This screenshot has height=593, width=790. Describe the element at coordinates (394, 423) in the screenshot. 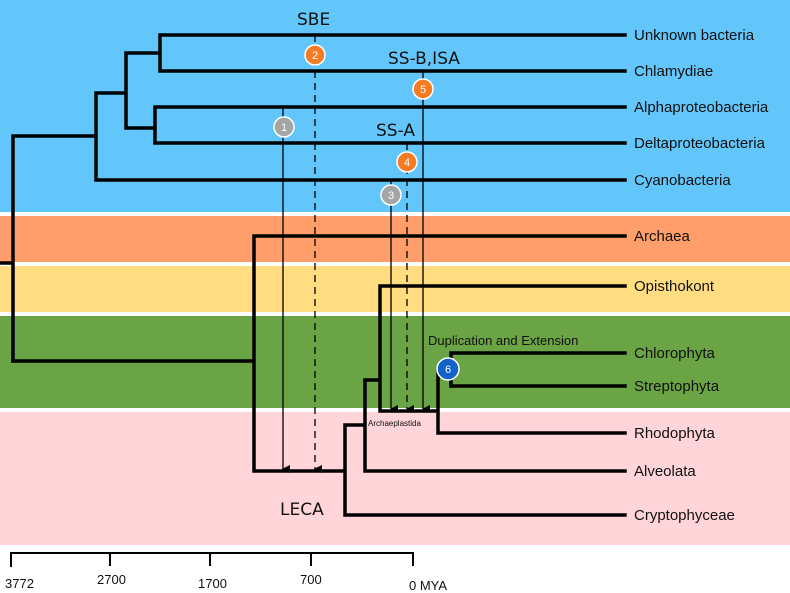

I see `label-archaeplastida: Archaeplastida` at that location.